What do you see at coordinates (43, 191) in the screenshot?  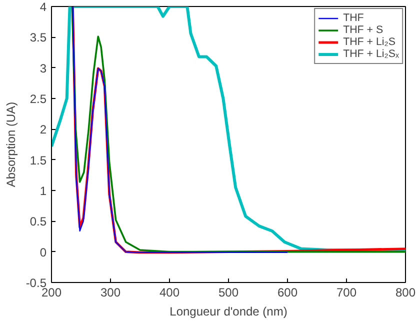 I see `y-tick-label: 1` at bounding box center [43, 191].